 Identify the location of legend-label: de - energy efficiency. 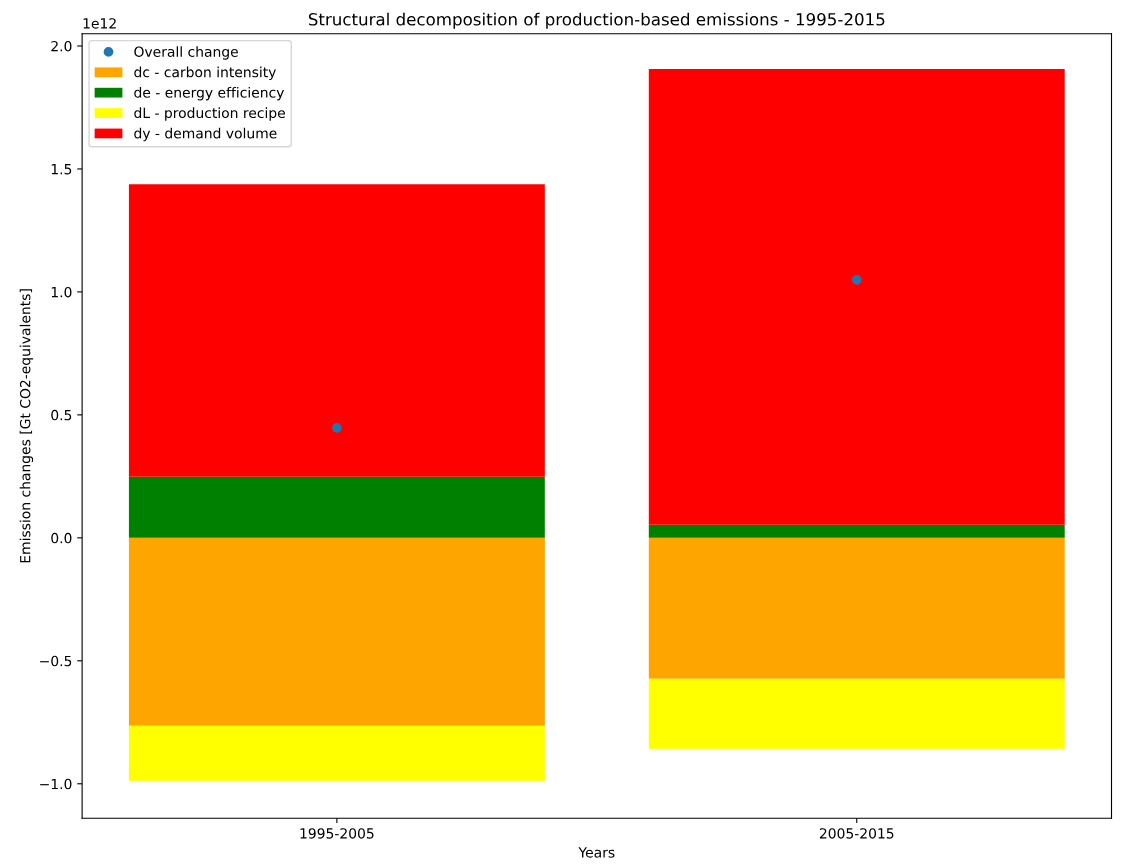
(209, 93).